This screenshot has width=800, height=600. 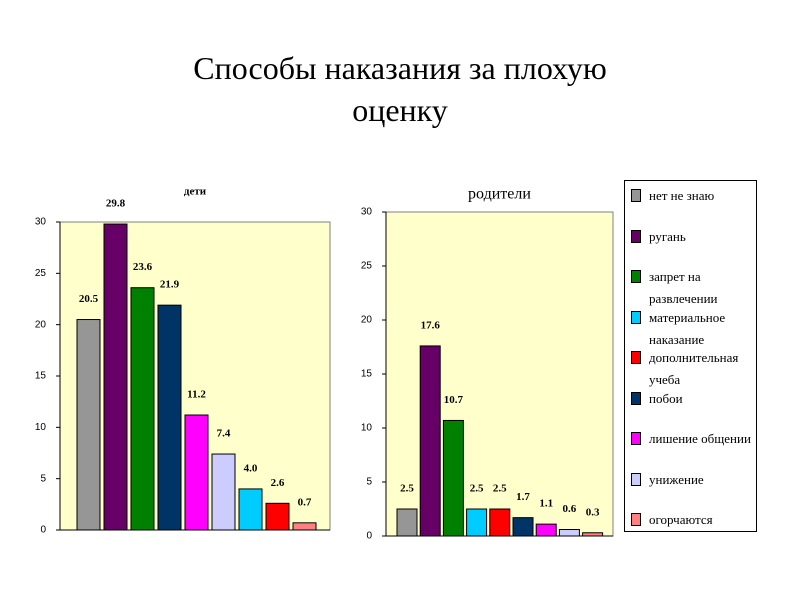 What do you see at coordinates (196, 395) in the screenshot?
I see `data-label: 11.2` at bounding box center [196, 395].